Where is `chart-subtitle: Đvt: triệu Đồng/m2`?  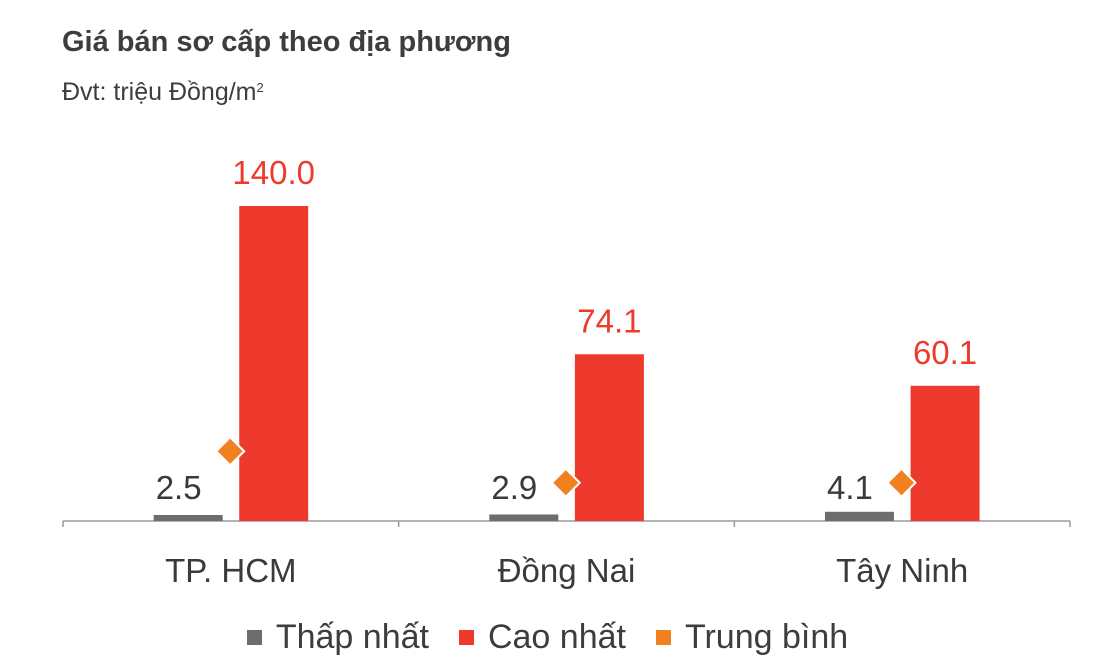 chart-subtitle: Đvt: triệu Đồng/m2 is located at coordinates (163, 92).